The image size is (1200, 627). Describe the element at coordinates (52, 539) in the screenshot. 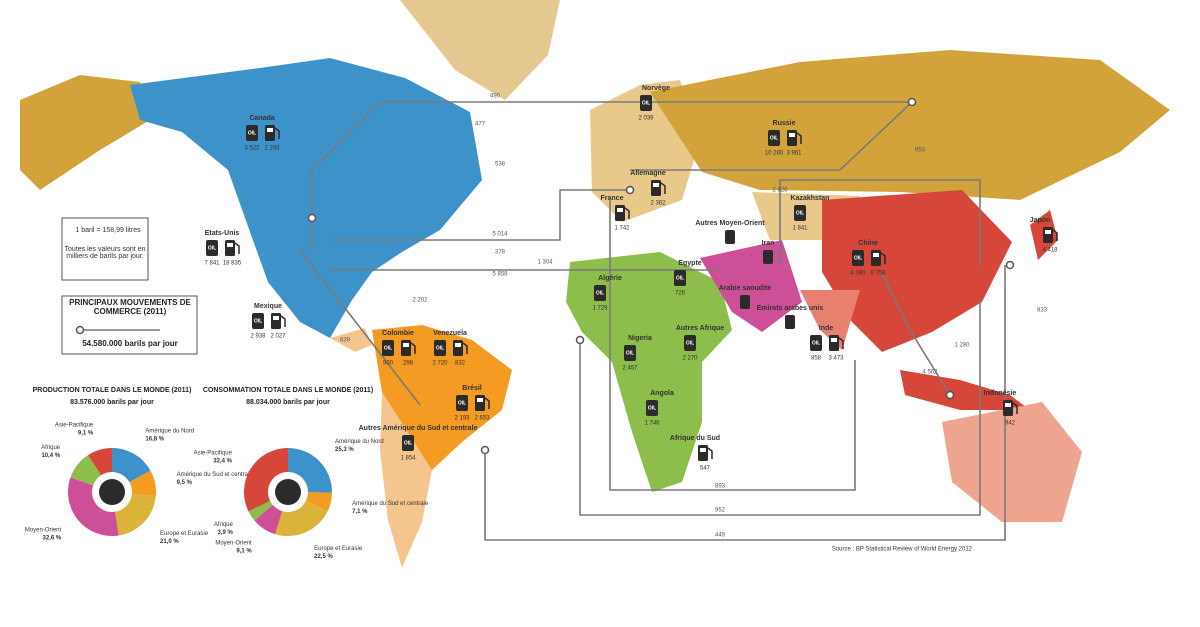

I see `segment-label: 32,6 %` at that location.